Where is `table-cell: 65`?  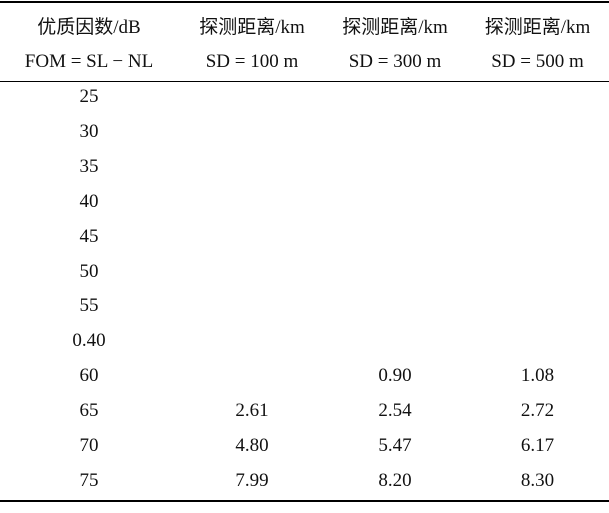
table-cell: 65 is located at coordinates (89, 411).